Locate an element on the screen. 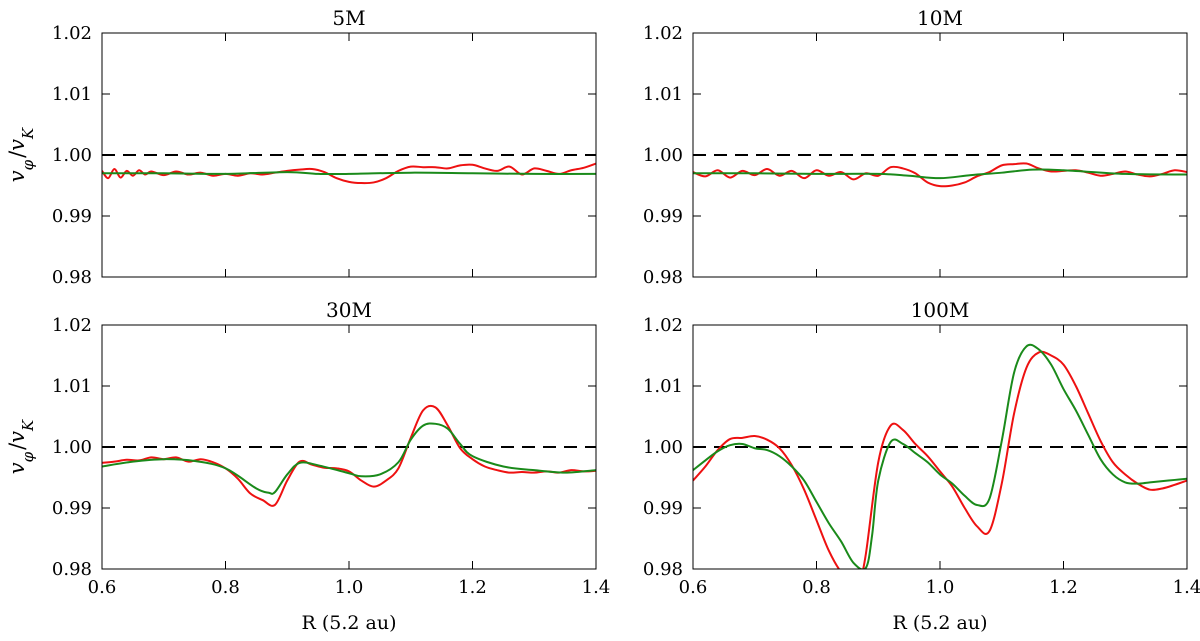 The image size is (1200, 641). panel-title: 100M is located at coordinates (940, 310).